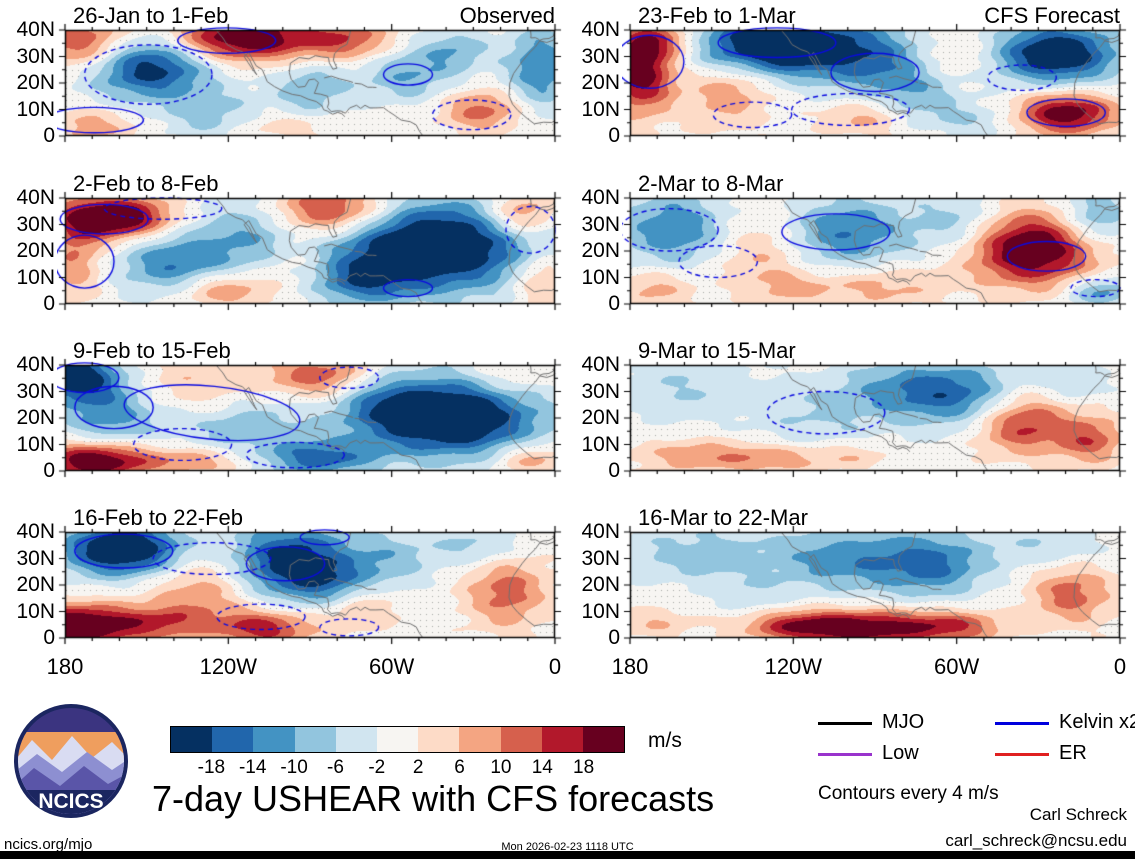 The image size is (1135, 859). What do you see at coordinates (459, 767) in the screenshot?
I see `colorbar-tick-label: 6` at bounding box center [459, 767].